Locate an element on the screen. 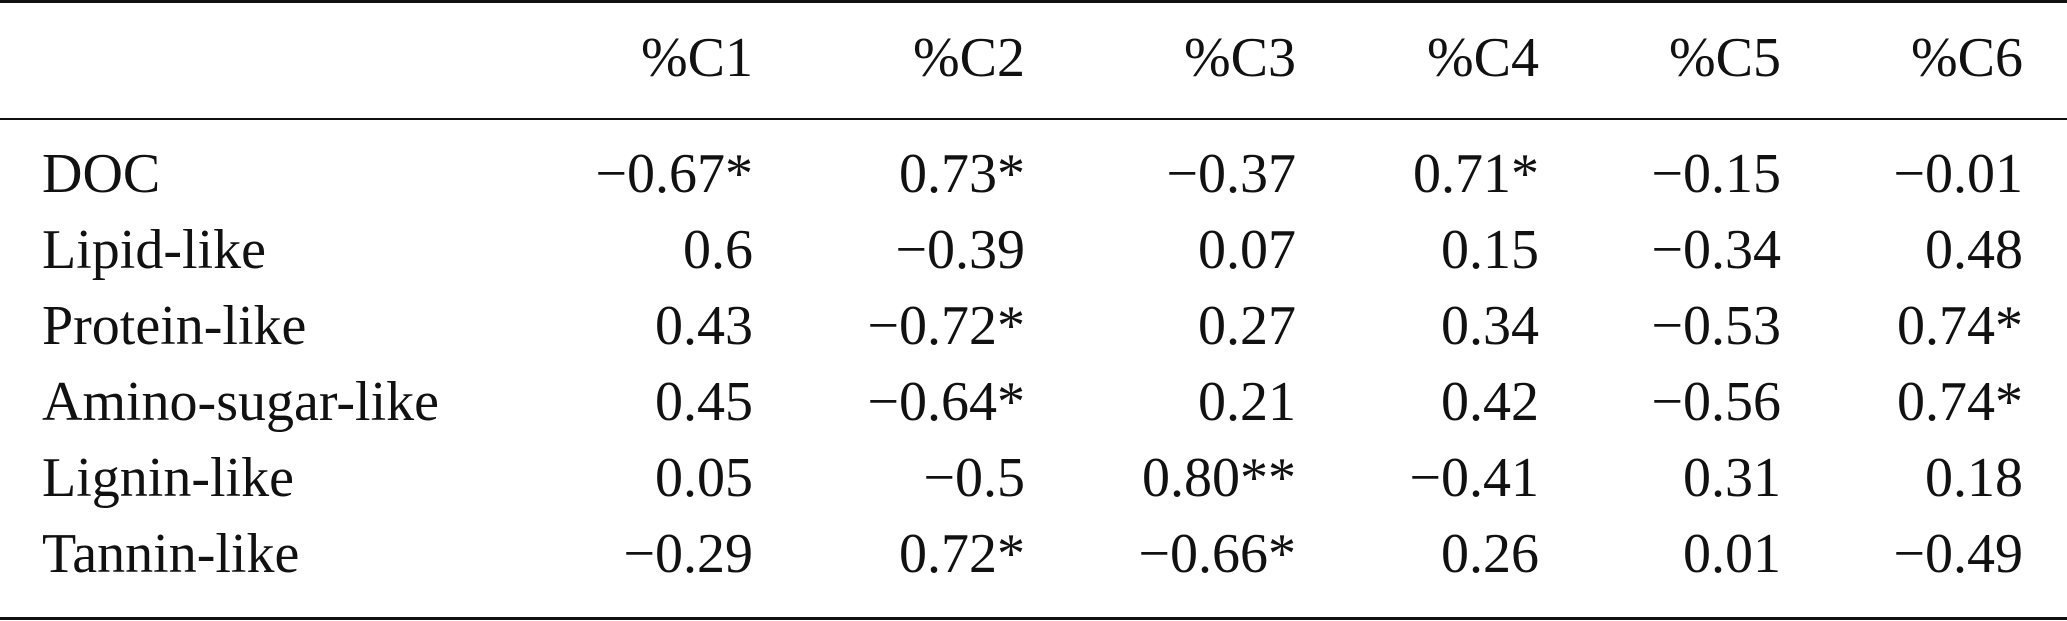 This screenshot has width=2067, height=621. table-cell: −0.15 is located at coordinates (1716, 174).